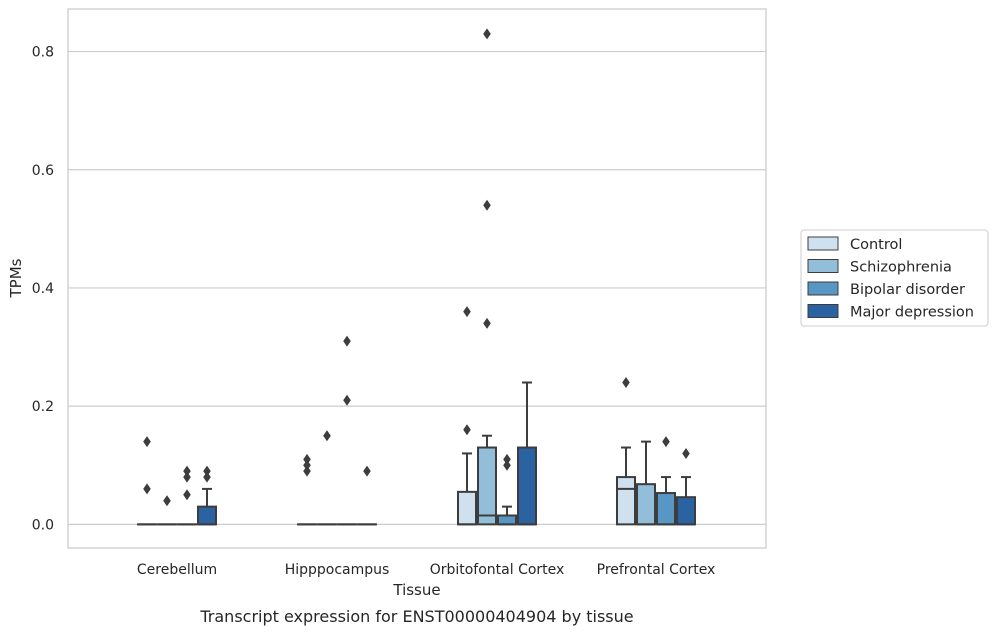 The height and width of the screenshot is (634, 997). Describe the element at coordinates (497, 570) in the screenshot. I see `x-tick-label: Orbitofontal Cortex` at that location.